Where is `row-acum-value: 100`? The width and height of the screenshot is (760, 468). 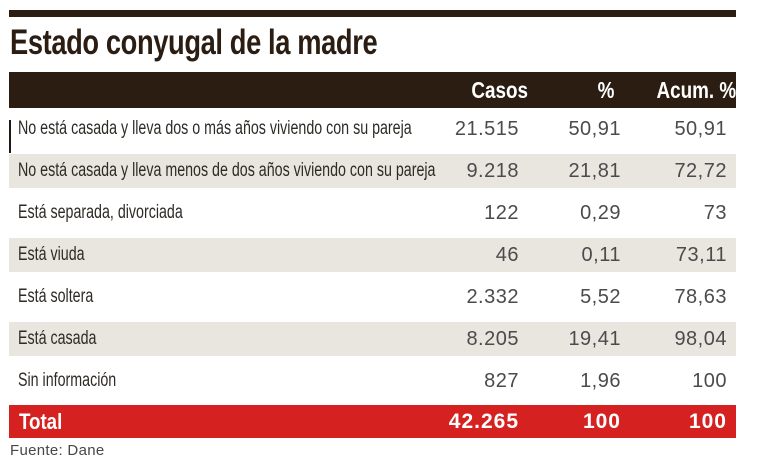 row-acum-value: 100 is located at coordinates (709, 380).